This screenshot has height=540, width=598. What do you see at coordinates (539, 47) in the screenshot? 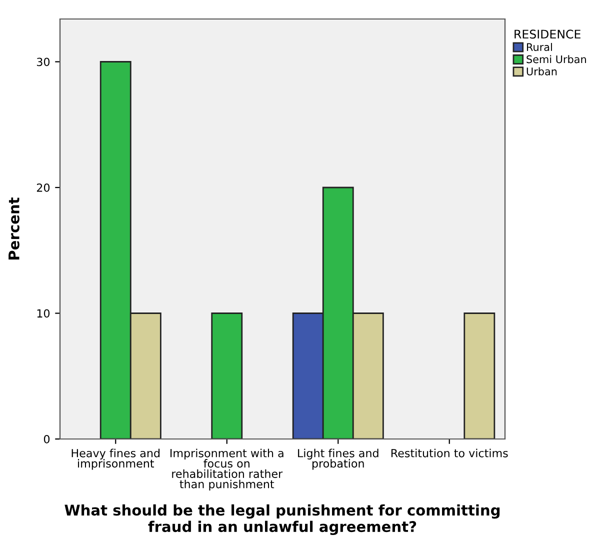
I see `legend-label: Rural` at bounding box center [539, 47].